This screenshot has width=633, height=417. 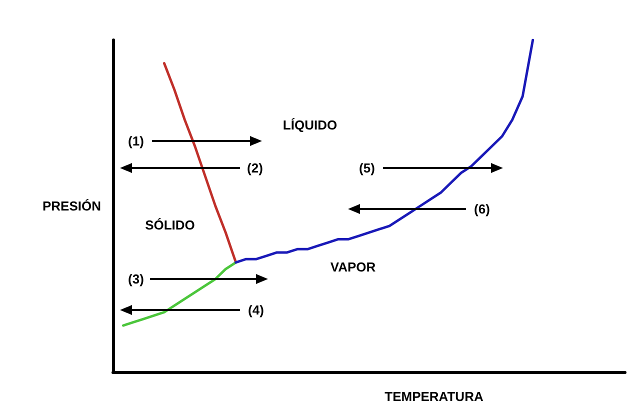 What do you see at coordinates (136, 141) in the screenshot?
I see `annotation: (1)` at bounding box center [136, 141].